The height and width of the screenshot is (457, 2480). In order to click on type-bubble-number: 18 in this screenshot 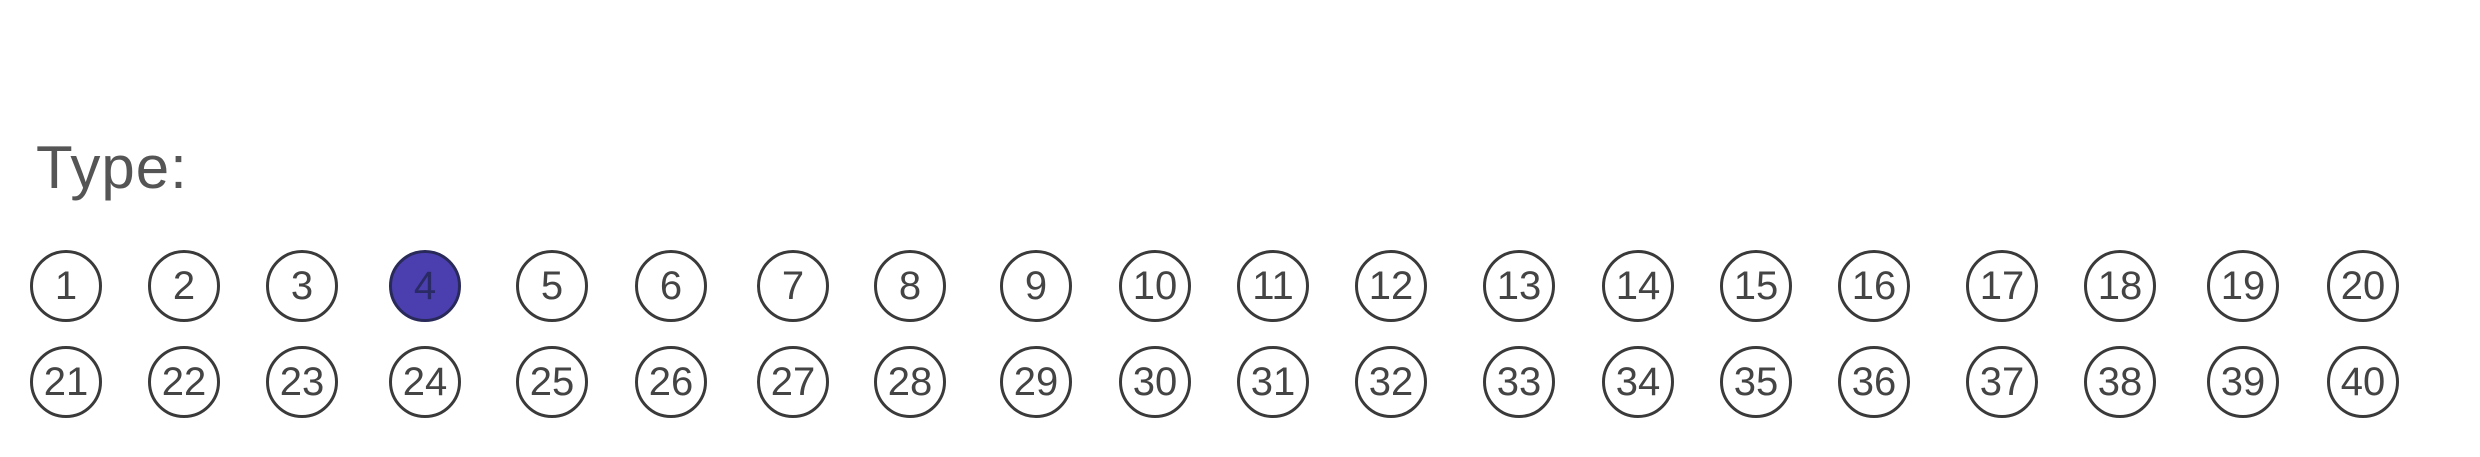, I will do `click(2120, 286)`.